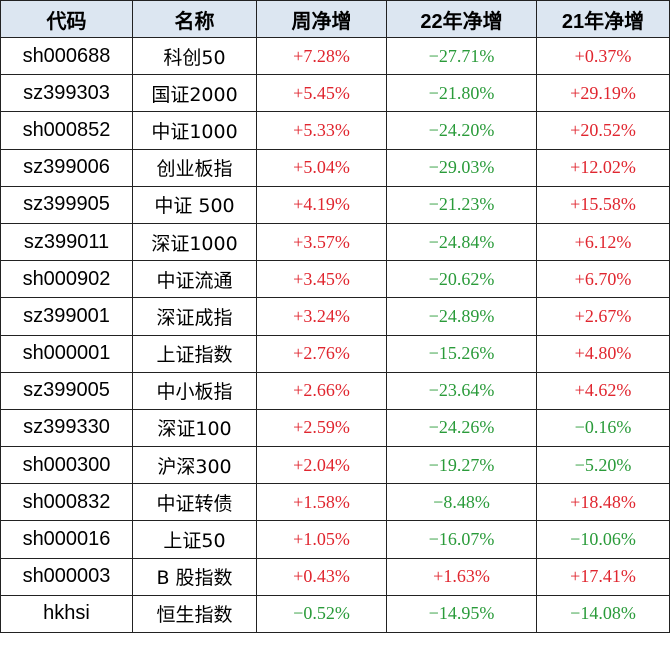 Image resolution: width=671 pixels, height=649 pixels. What do you see at coordinates (66, 576) in the screenshot?
I see `cell-code: sh000003` at bounding box center [66, 576].